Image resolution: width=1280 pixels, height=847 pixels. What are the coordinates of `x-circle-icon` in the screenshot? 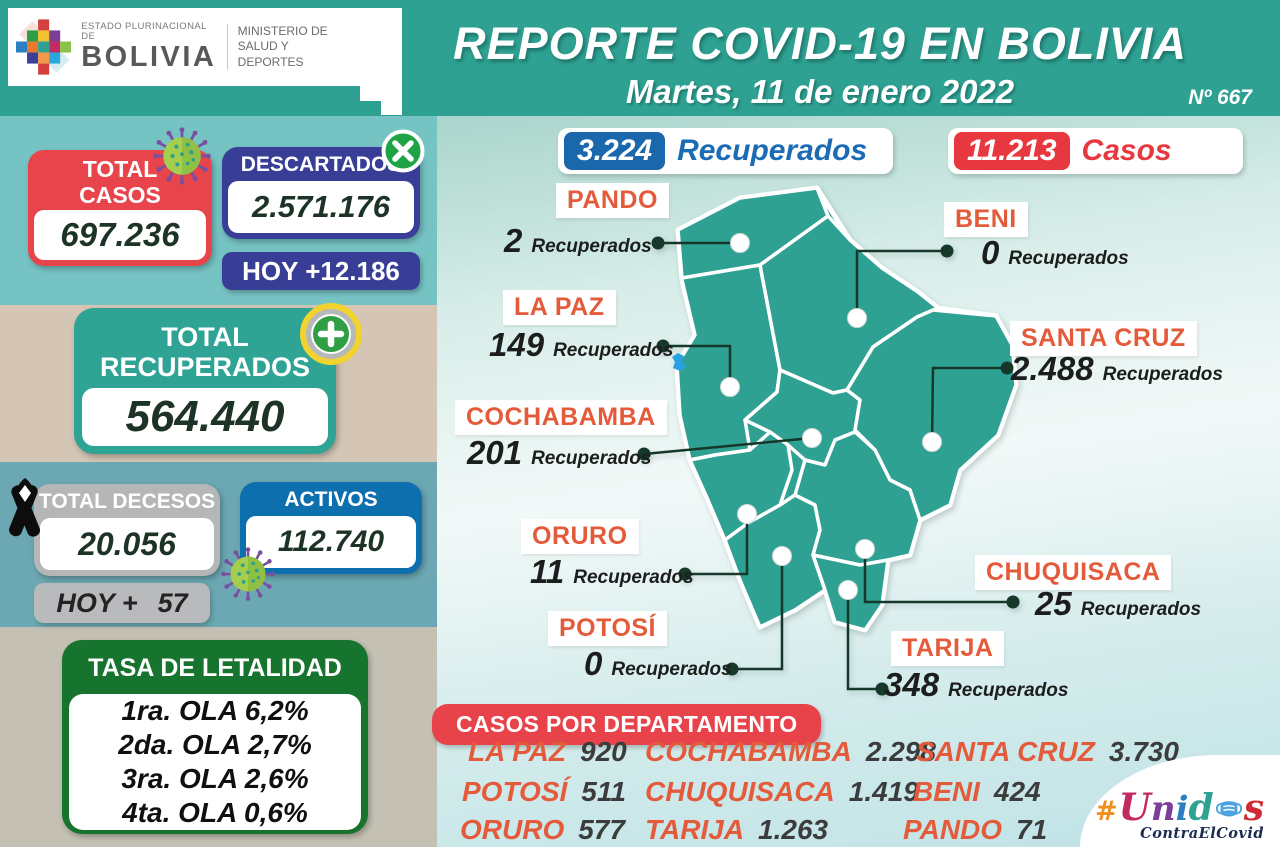 It's located at (403, 151).